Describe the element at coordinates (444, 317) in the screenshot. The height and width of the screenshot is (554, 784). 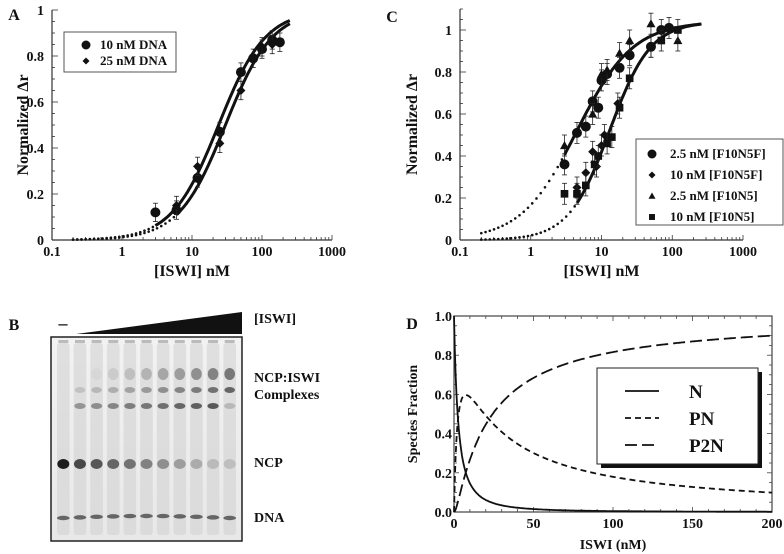
I see `panel-d-y-tick-label: 1.0` at that location.